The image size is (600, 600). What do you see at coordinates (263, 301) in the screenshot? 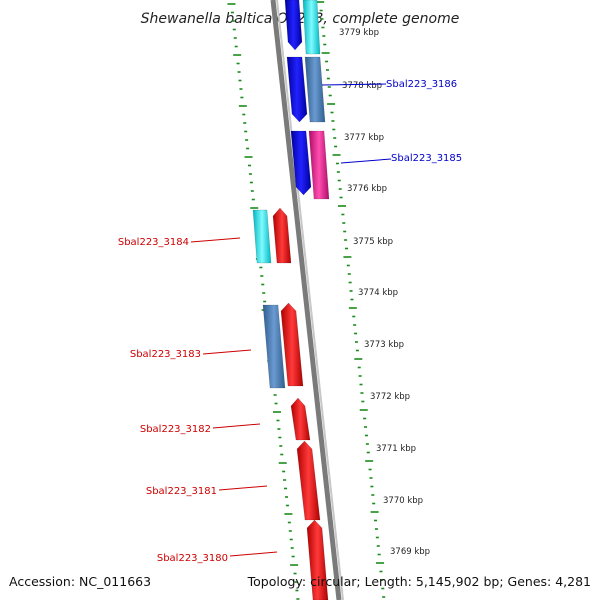
I see `gc-content-ring-inner` at bounding box center [263, 301].